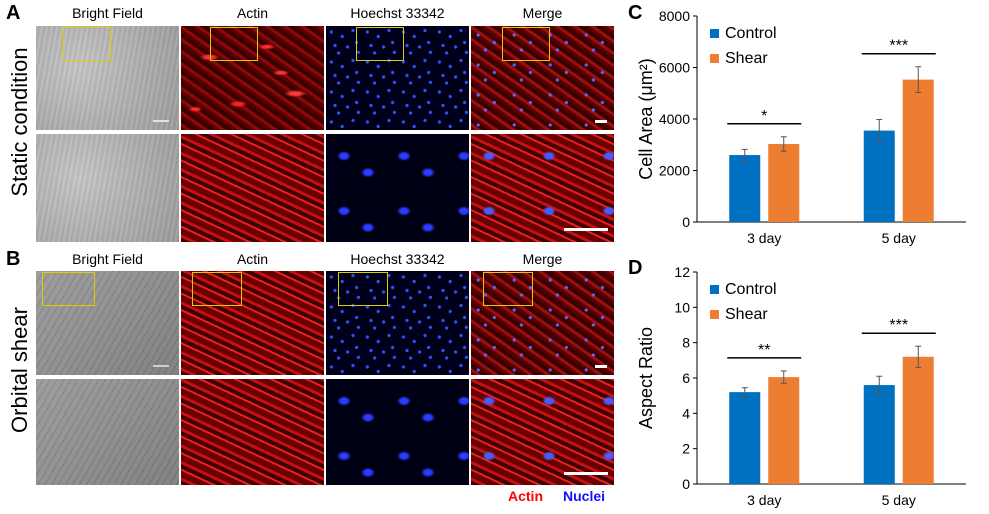  What do you see at coordinates (525, 496) in the screenshot?
I see `legend-actin-label: Actin` at bounding box center [525, 496].